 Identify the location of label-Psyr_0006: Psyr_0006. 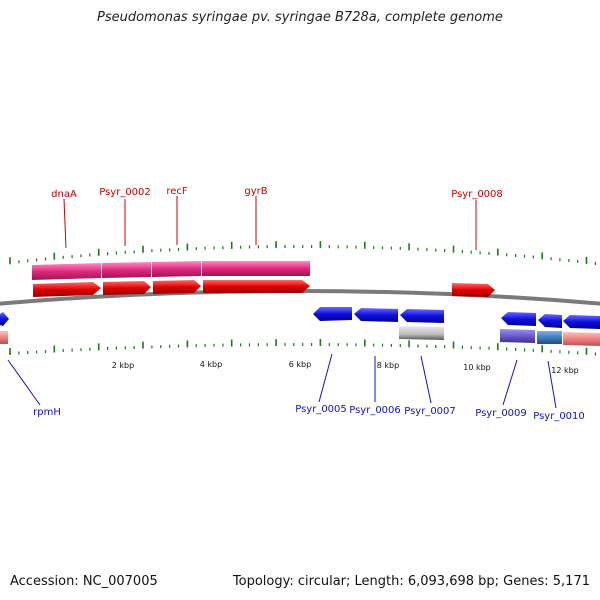
(375, 410).